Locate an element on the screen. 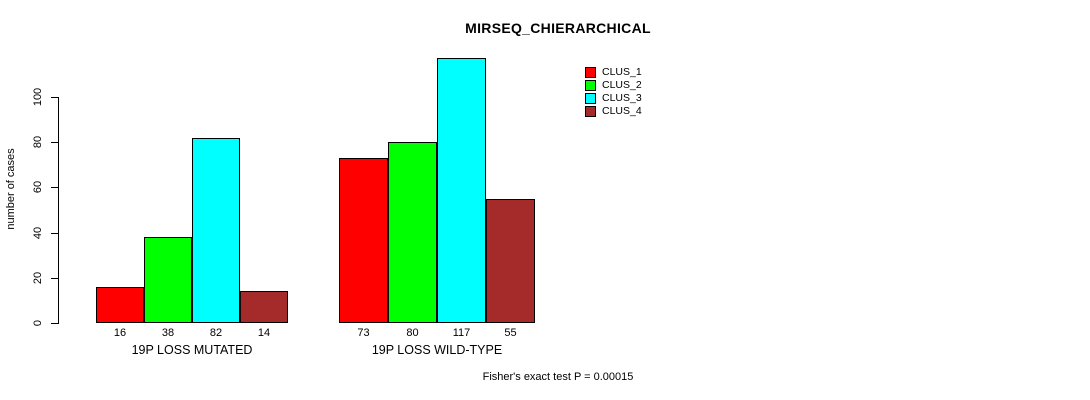  legend-label-clus-4: CLUS_4 is located at coordinates (622, 111).